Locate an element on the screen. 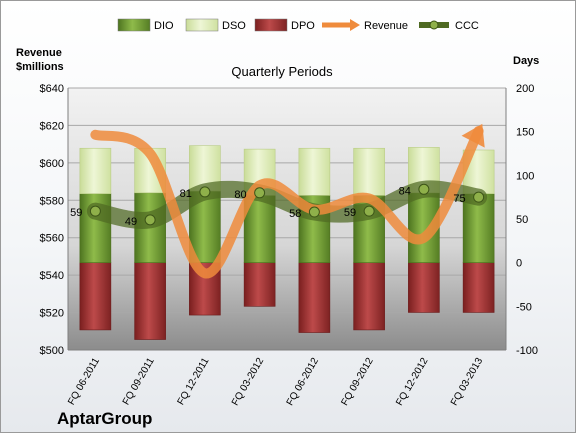 Image resolution: width=576 pixels, height=434 pixels. legend-label: DSO is located at coordinates (234, 26).